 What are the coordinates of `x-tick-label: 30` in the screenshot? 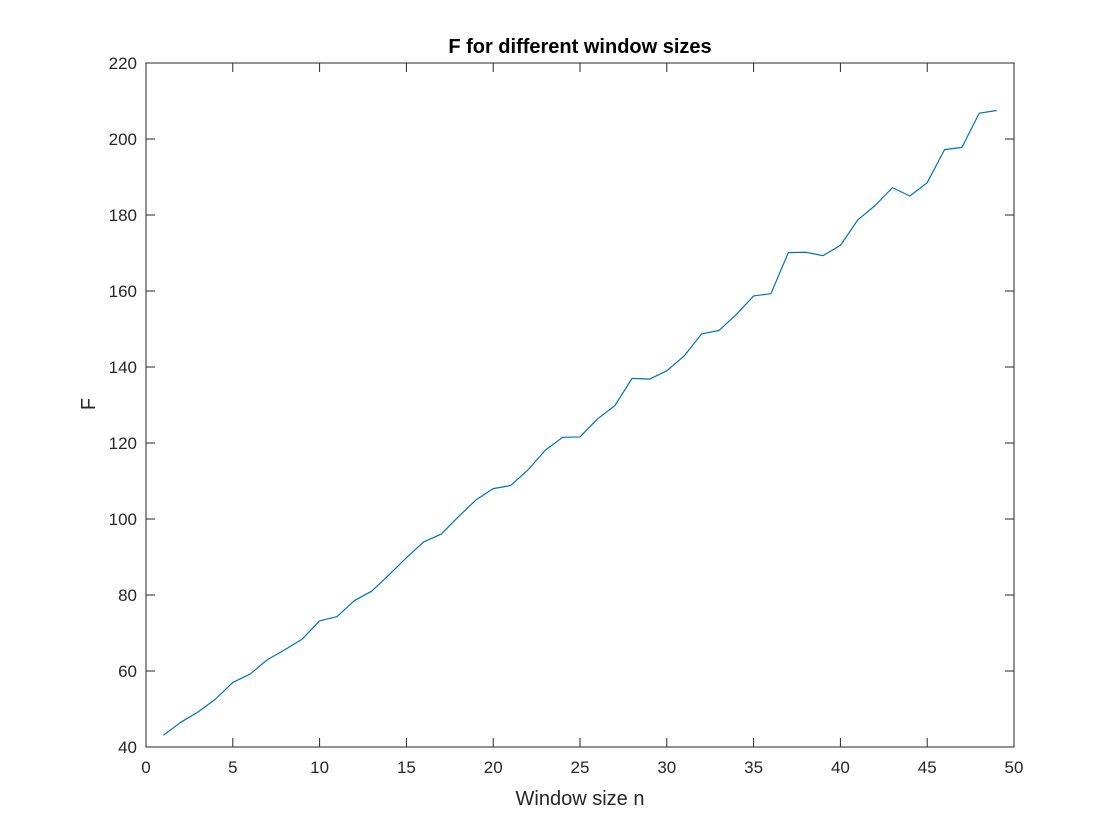 It's located at (666, 767).